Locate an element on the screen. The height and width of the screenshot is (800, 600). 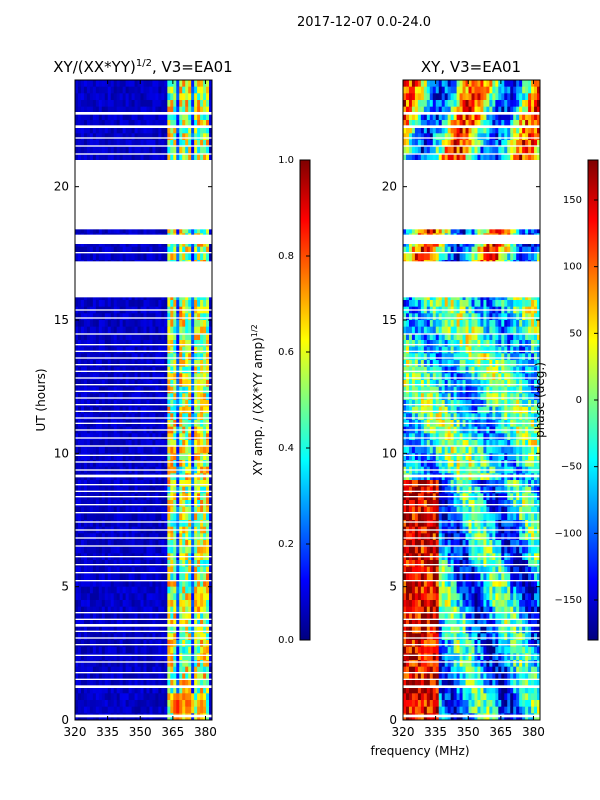
x-tick-label: 350 is located at coordinates (140, 732).